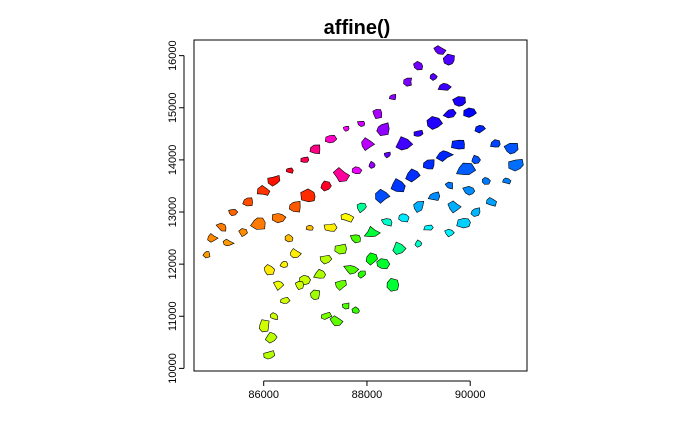 The image size is (700, 432). I want to click on chart-title: affine(), so click(357, 28).